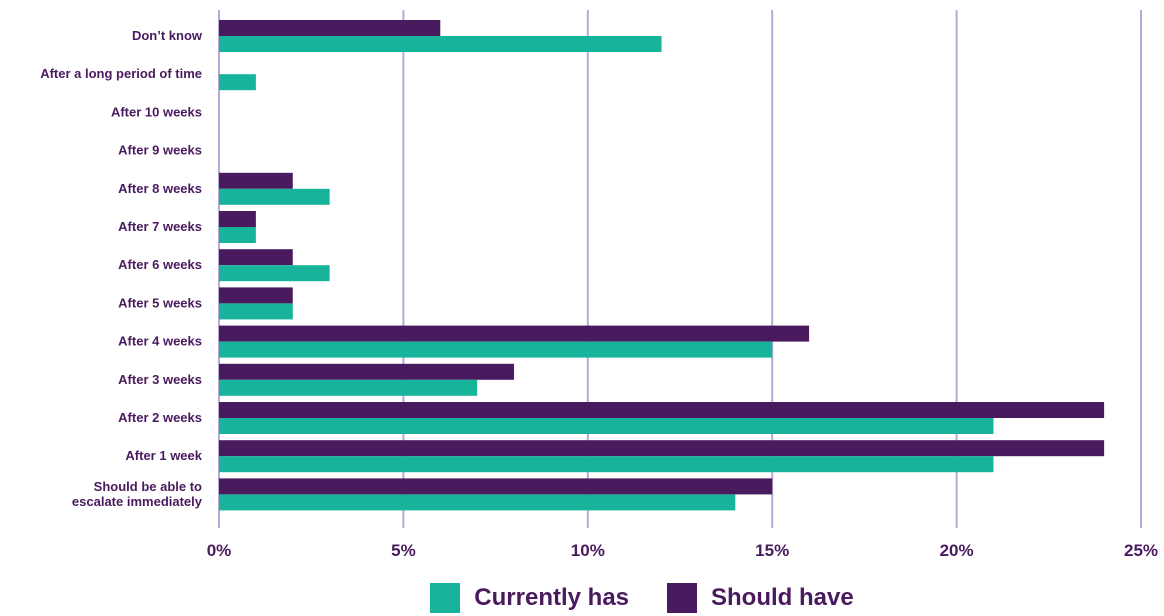 The height and width of the screenshot is (616, 1164). What do you see at coordinates (477, 502) in the screenshot?
I see `bar-currently-has-should-be-able-to-escalate-immediately` at bounding box center [477, 502].